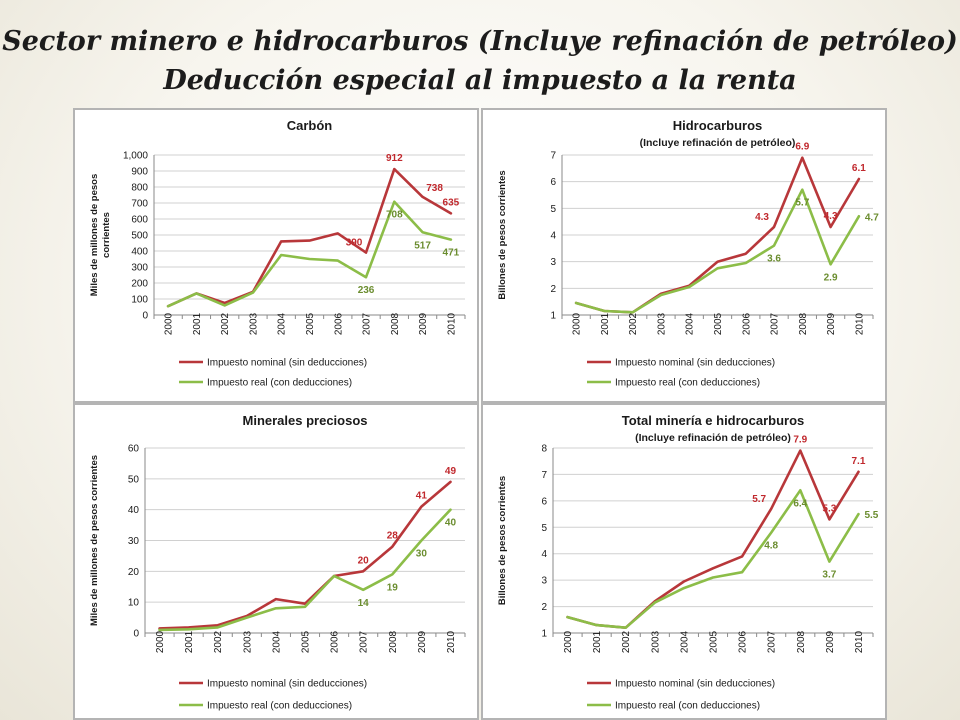 Image resolution: width=960 pixels, height=720 pixels. I want to click on y-tick-label: 30, so click(134, 541).